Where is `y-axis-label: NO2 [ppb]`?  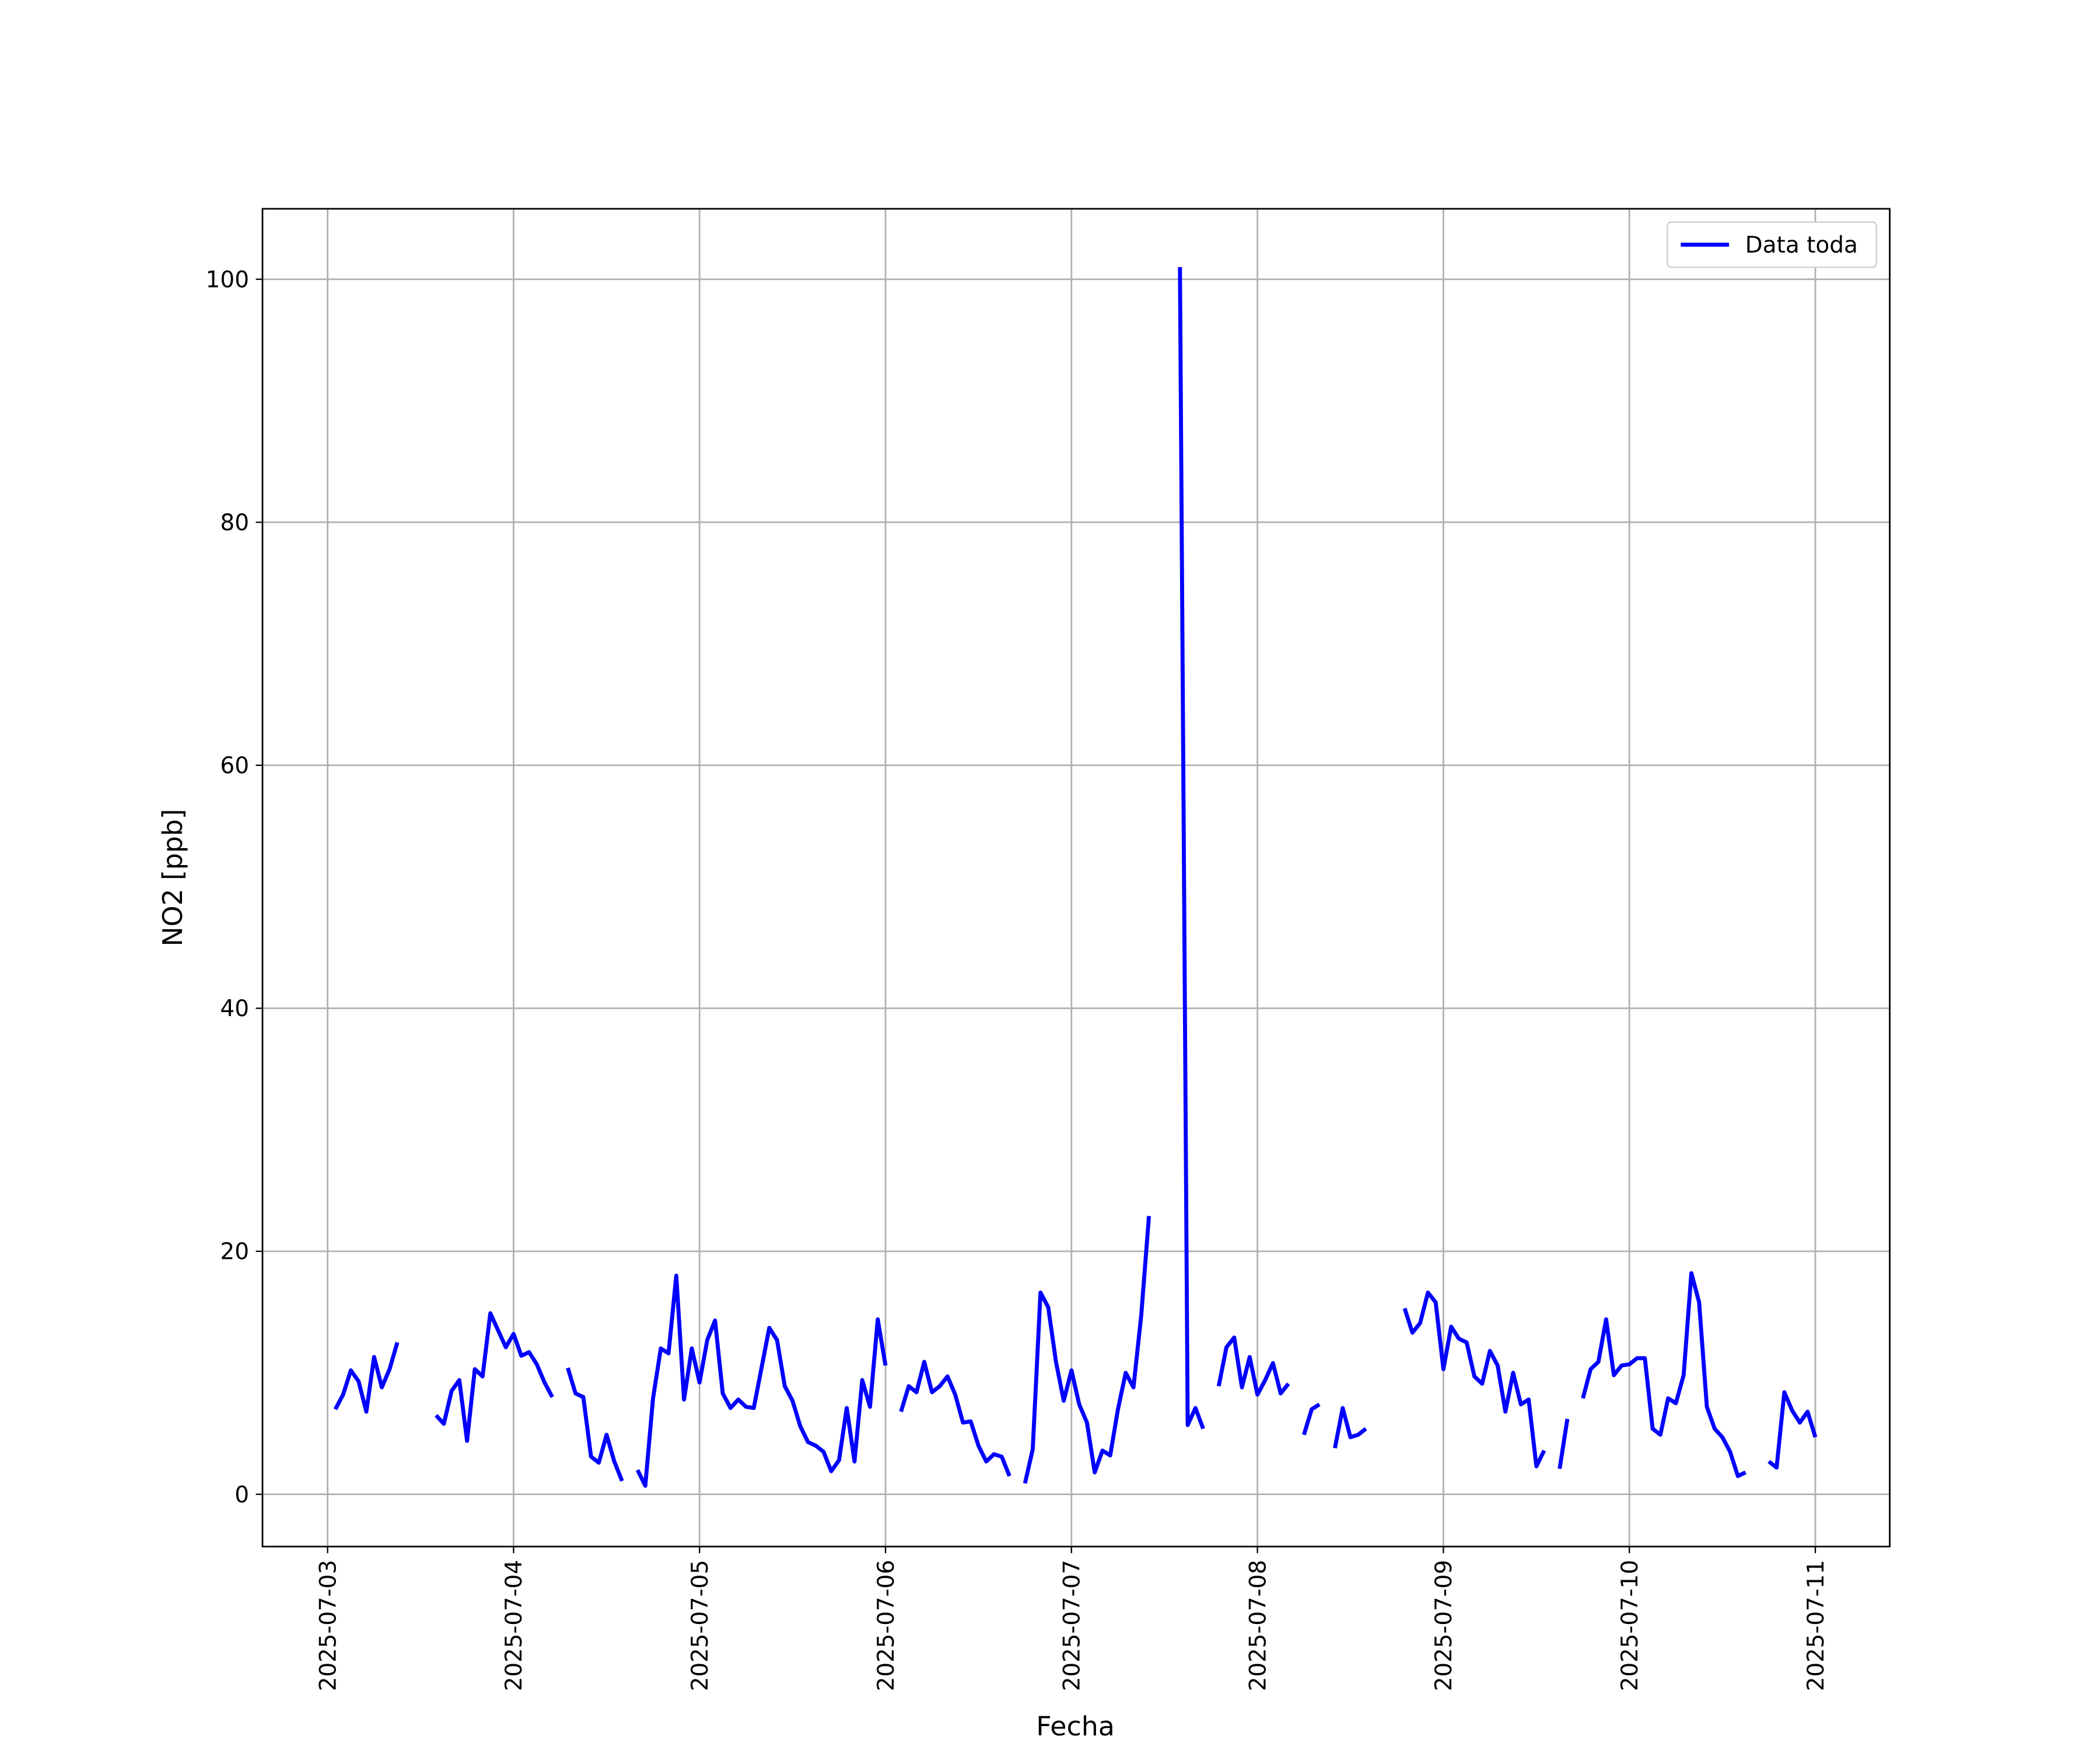 y-axis-label: NO2 [ppb] is located at coordinates (173, 878).